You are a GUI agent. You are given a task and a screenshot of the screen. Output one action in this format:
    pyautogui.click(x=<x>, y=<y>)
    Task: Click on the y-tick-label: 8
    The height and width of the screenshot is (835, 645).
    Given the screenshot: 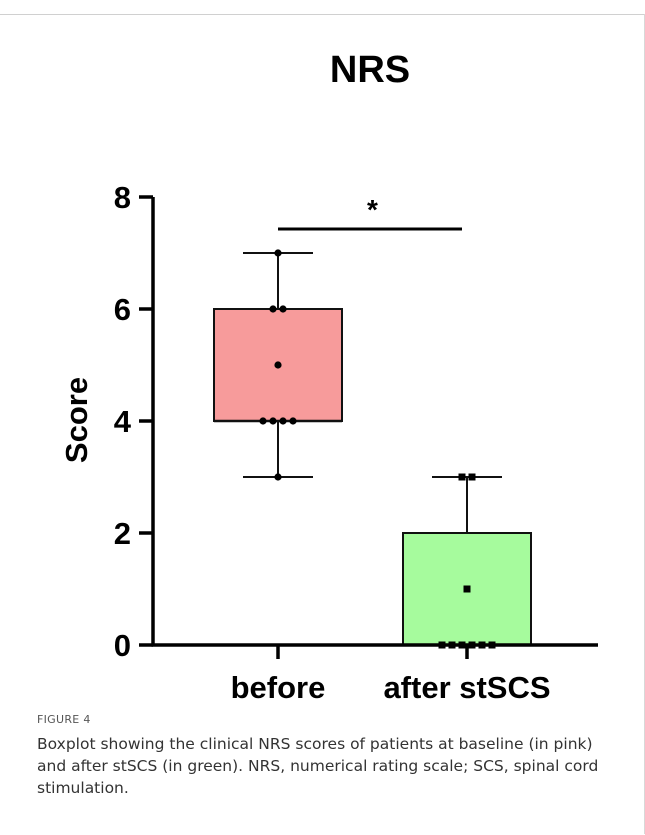 What is the action you would take?
    pyautogui.click(x=122, y=197)
    